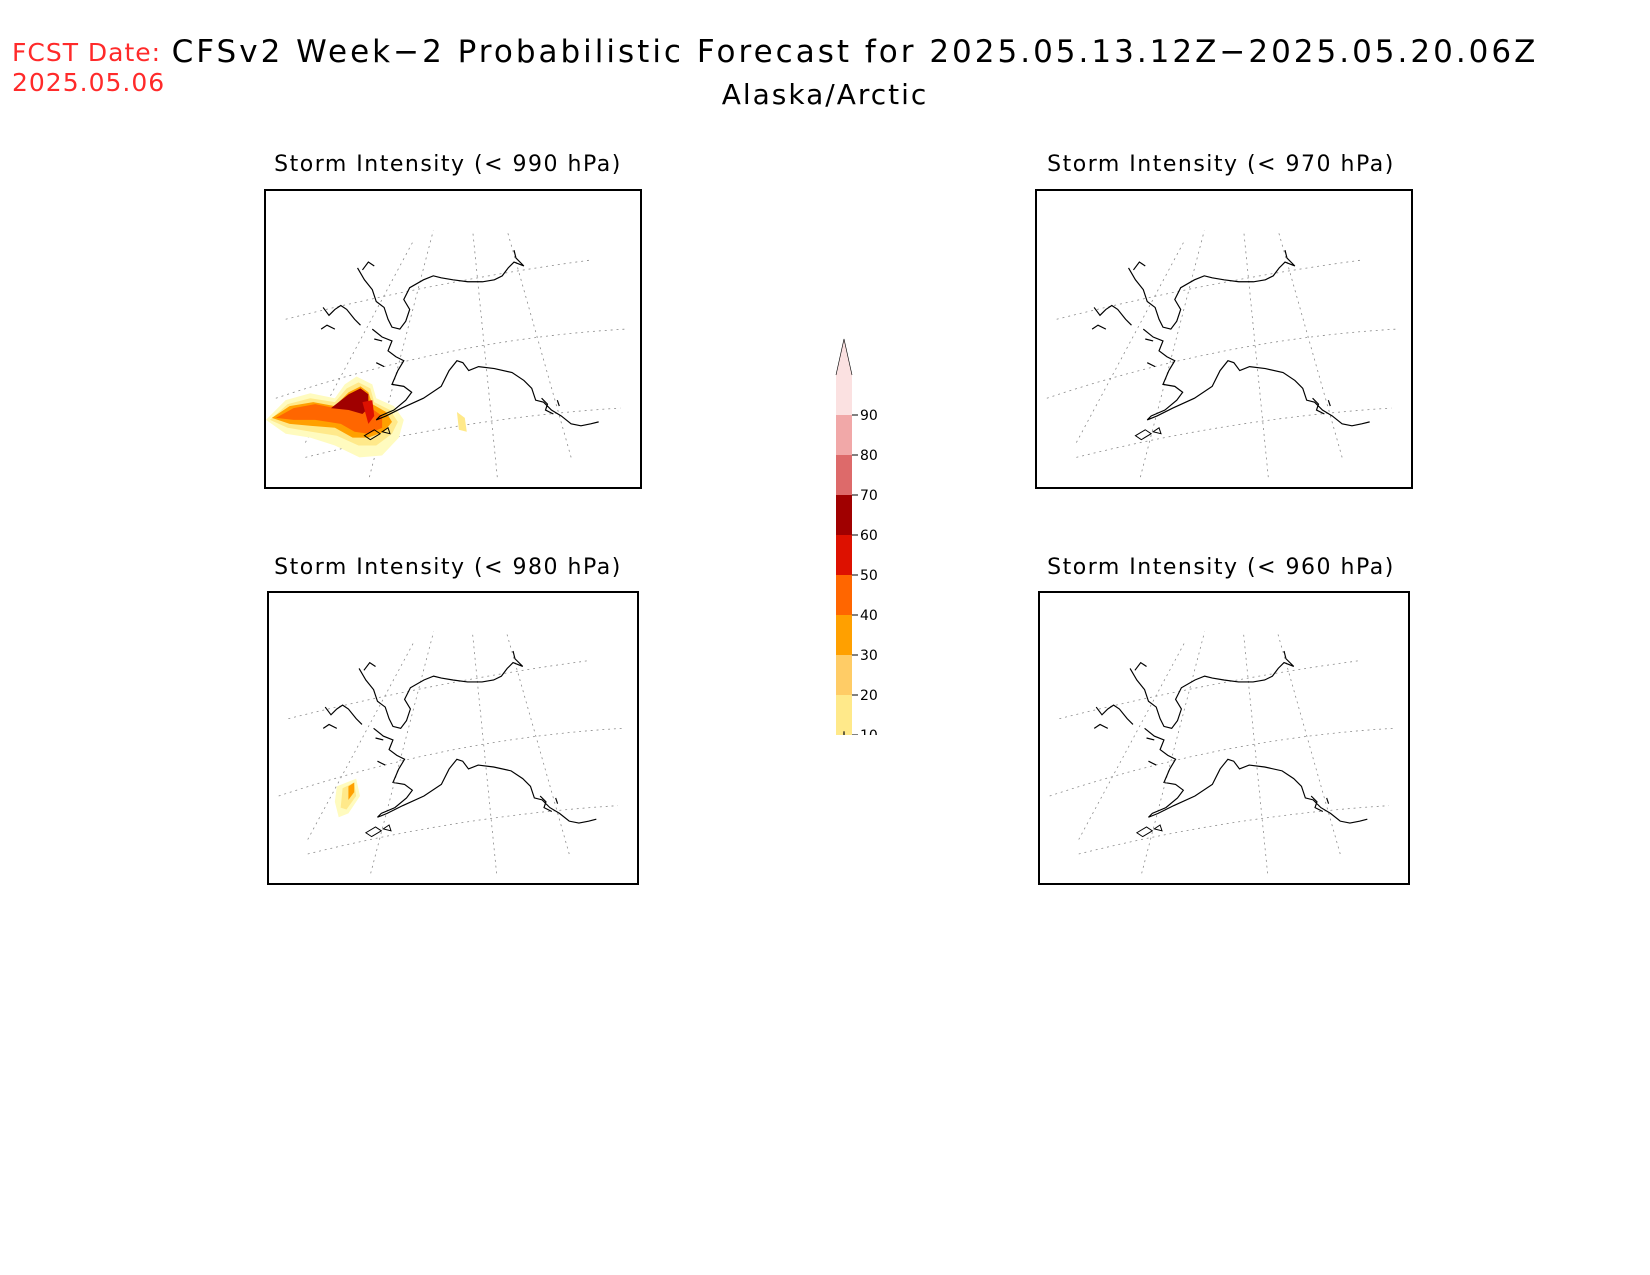  What do you see at coordinates (869, 456) in the screenshot?
I see `colorbar-tick-label: 80` at bounding box center [869, 456].